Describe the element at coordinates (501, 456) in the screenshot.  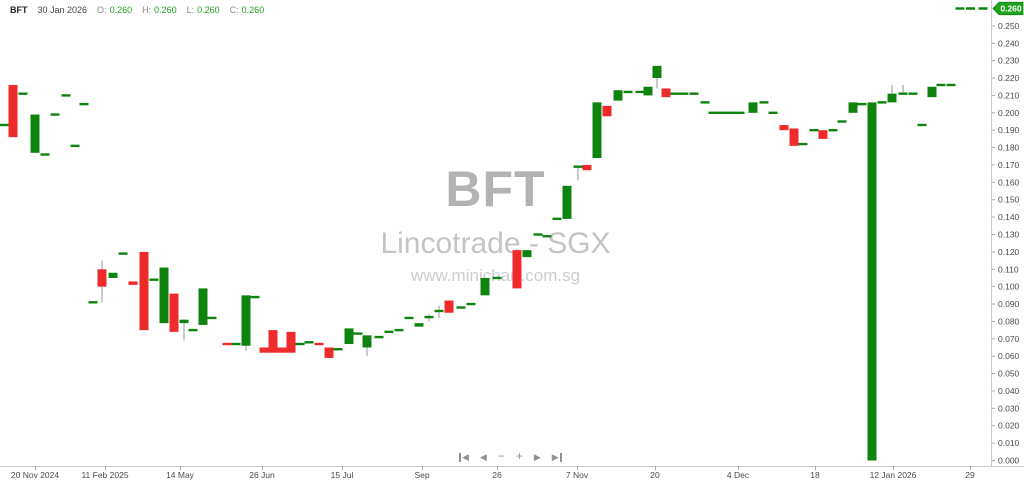
I see `zoom-out-icon: −` at that location.